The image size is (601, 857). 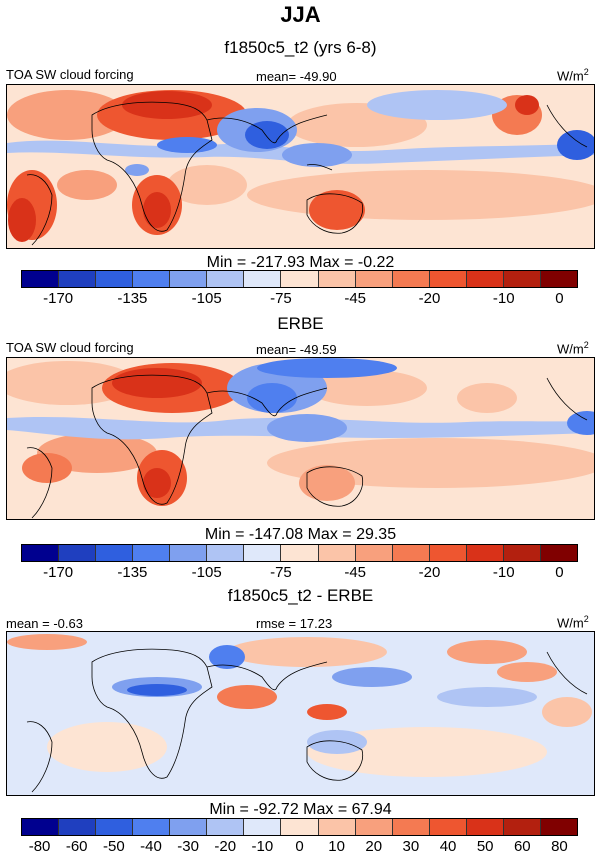 I want to click on panel2-unit: W/m2, so click(x=573, y=348).